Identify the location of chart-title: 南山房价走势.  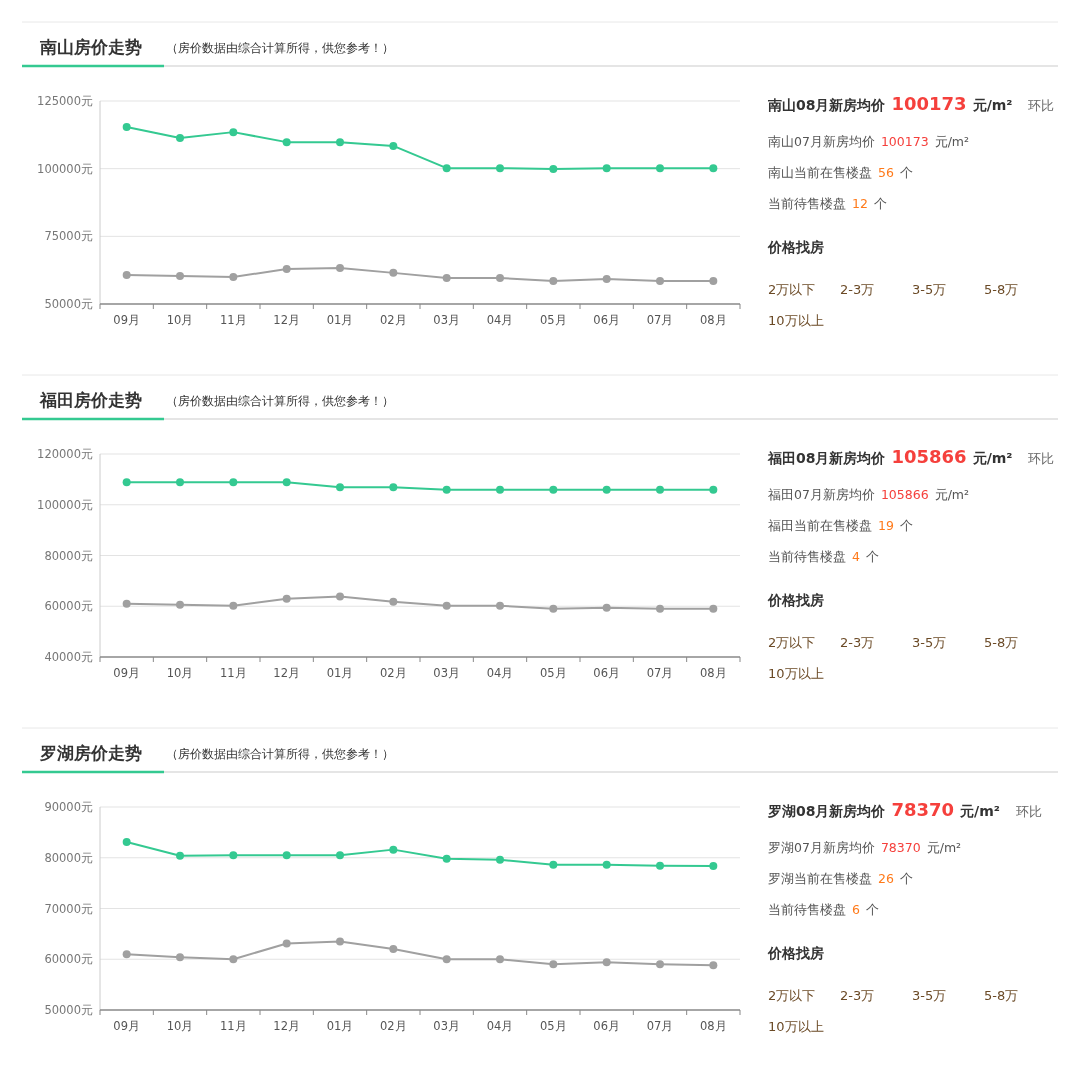
(90, 47).